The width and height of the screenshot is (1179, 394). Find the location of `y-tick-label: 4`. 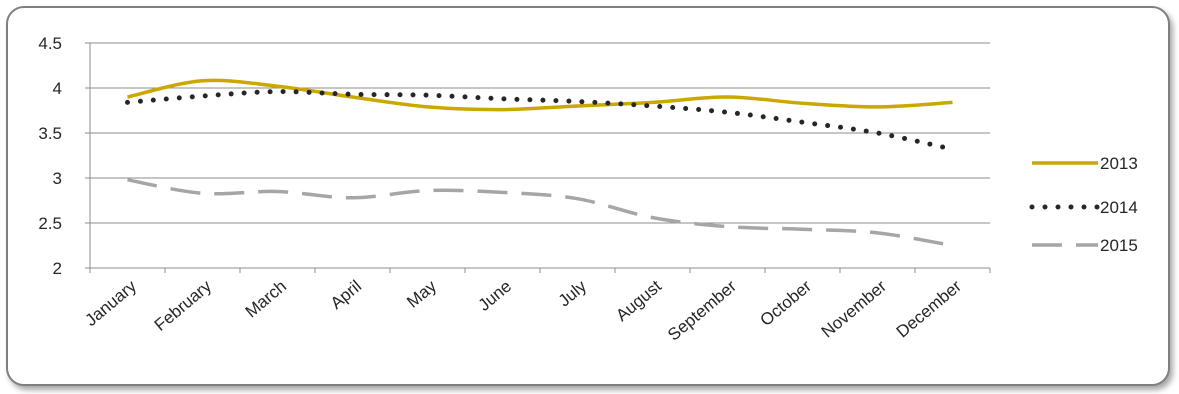

y-tick-label: 4 is located at coordinates (57, 88).